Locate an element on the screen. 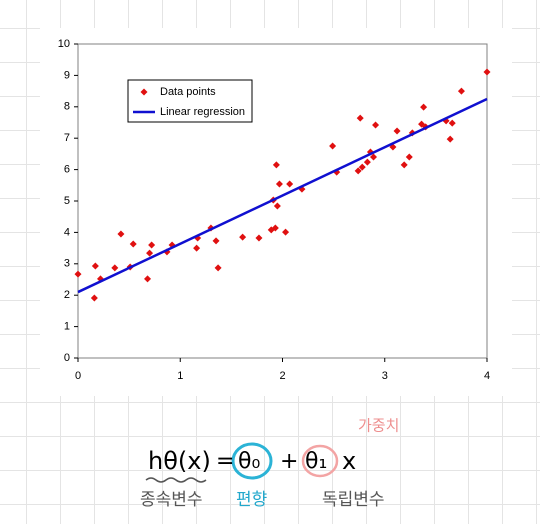 This screenshot has width=540, height=524. formula-theta1: θ₁ is located at coordinates (316, 461).